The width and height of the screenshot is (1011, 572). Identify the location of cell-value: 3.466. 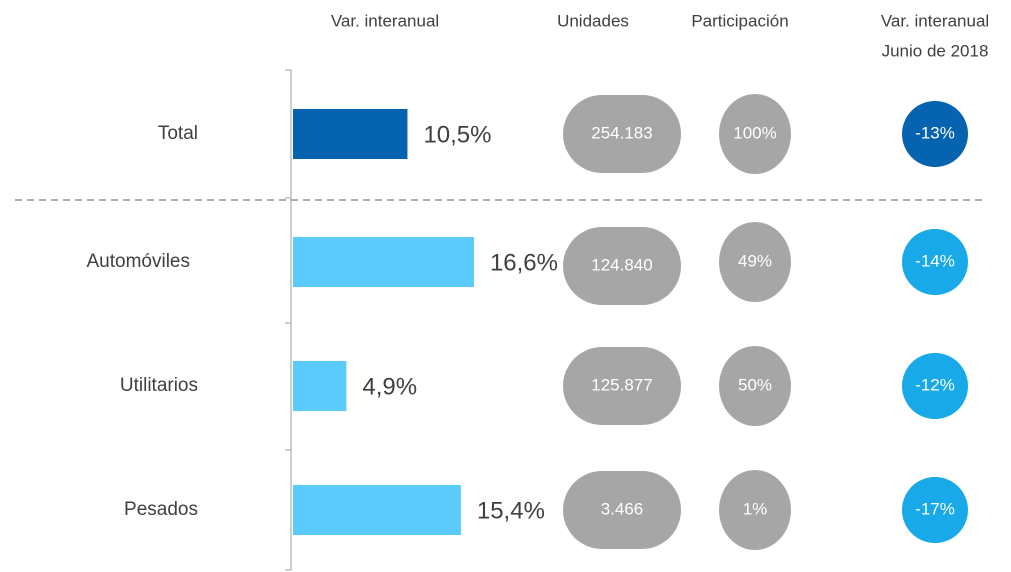
(622, 508).